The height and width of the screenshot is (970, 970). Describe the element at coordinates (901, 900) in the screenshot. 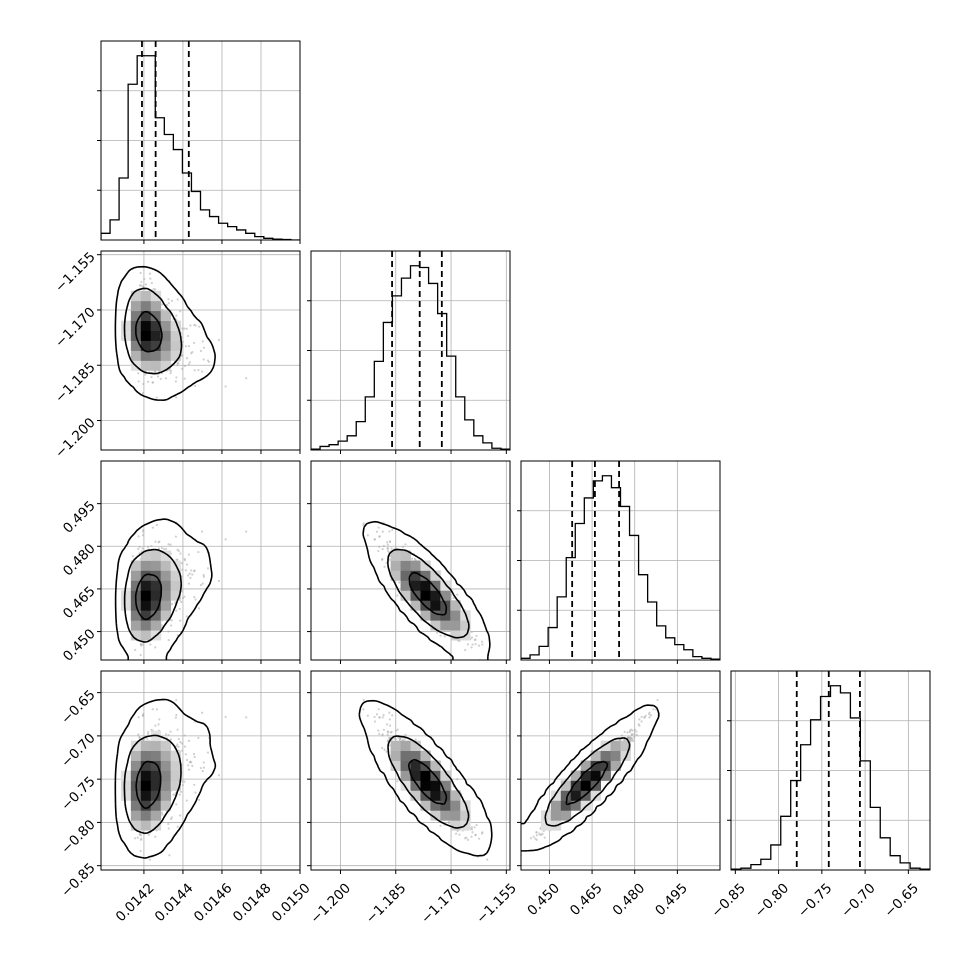

I see `x-tick-label: −0.65` at that location.